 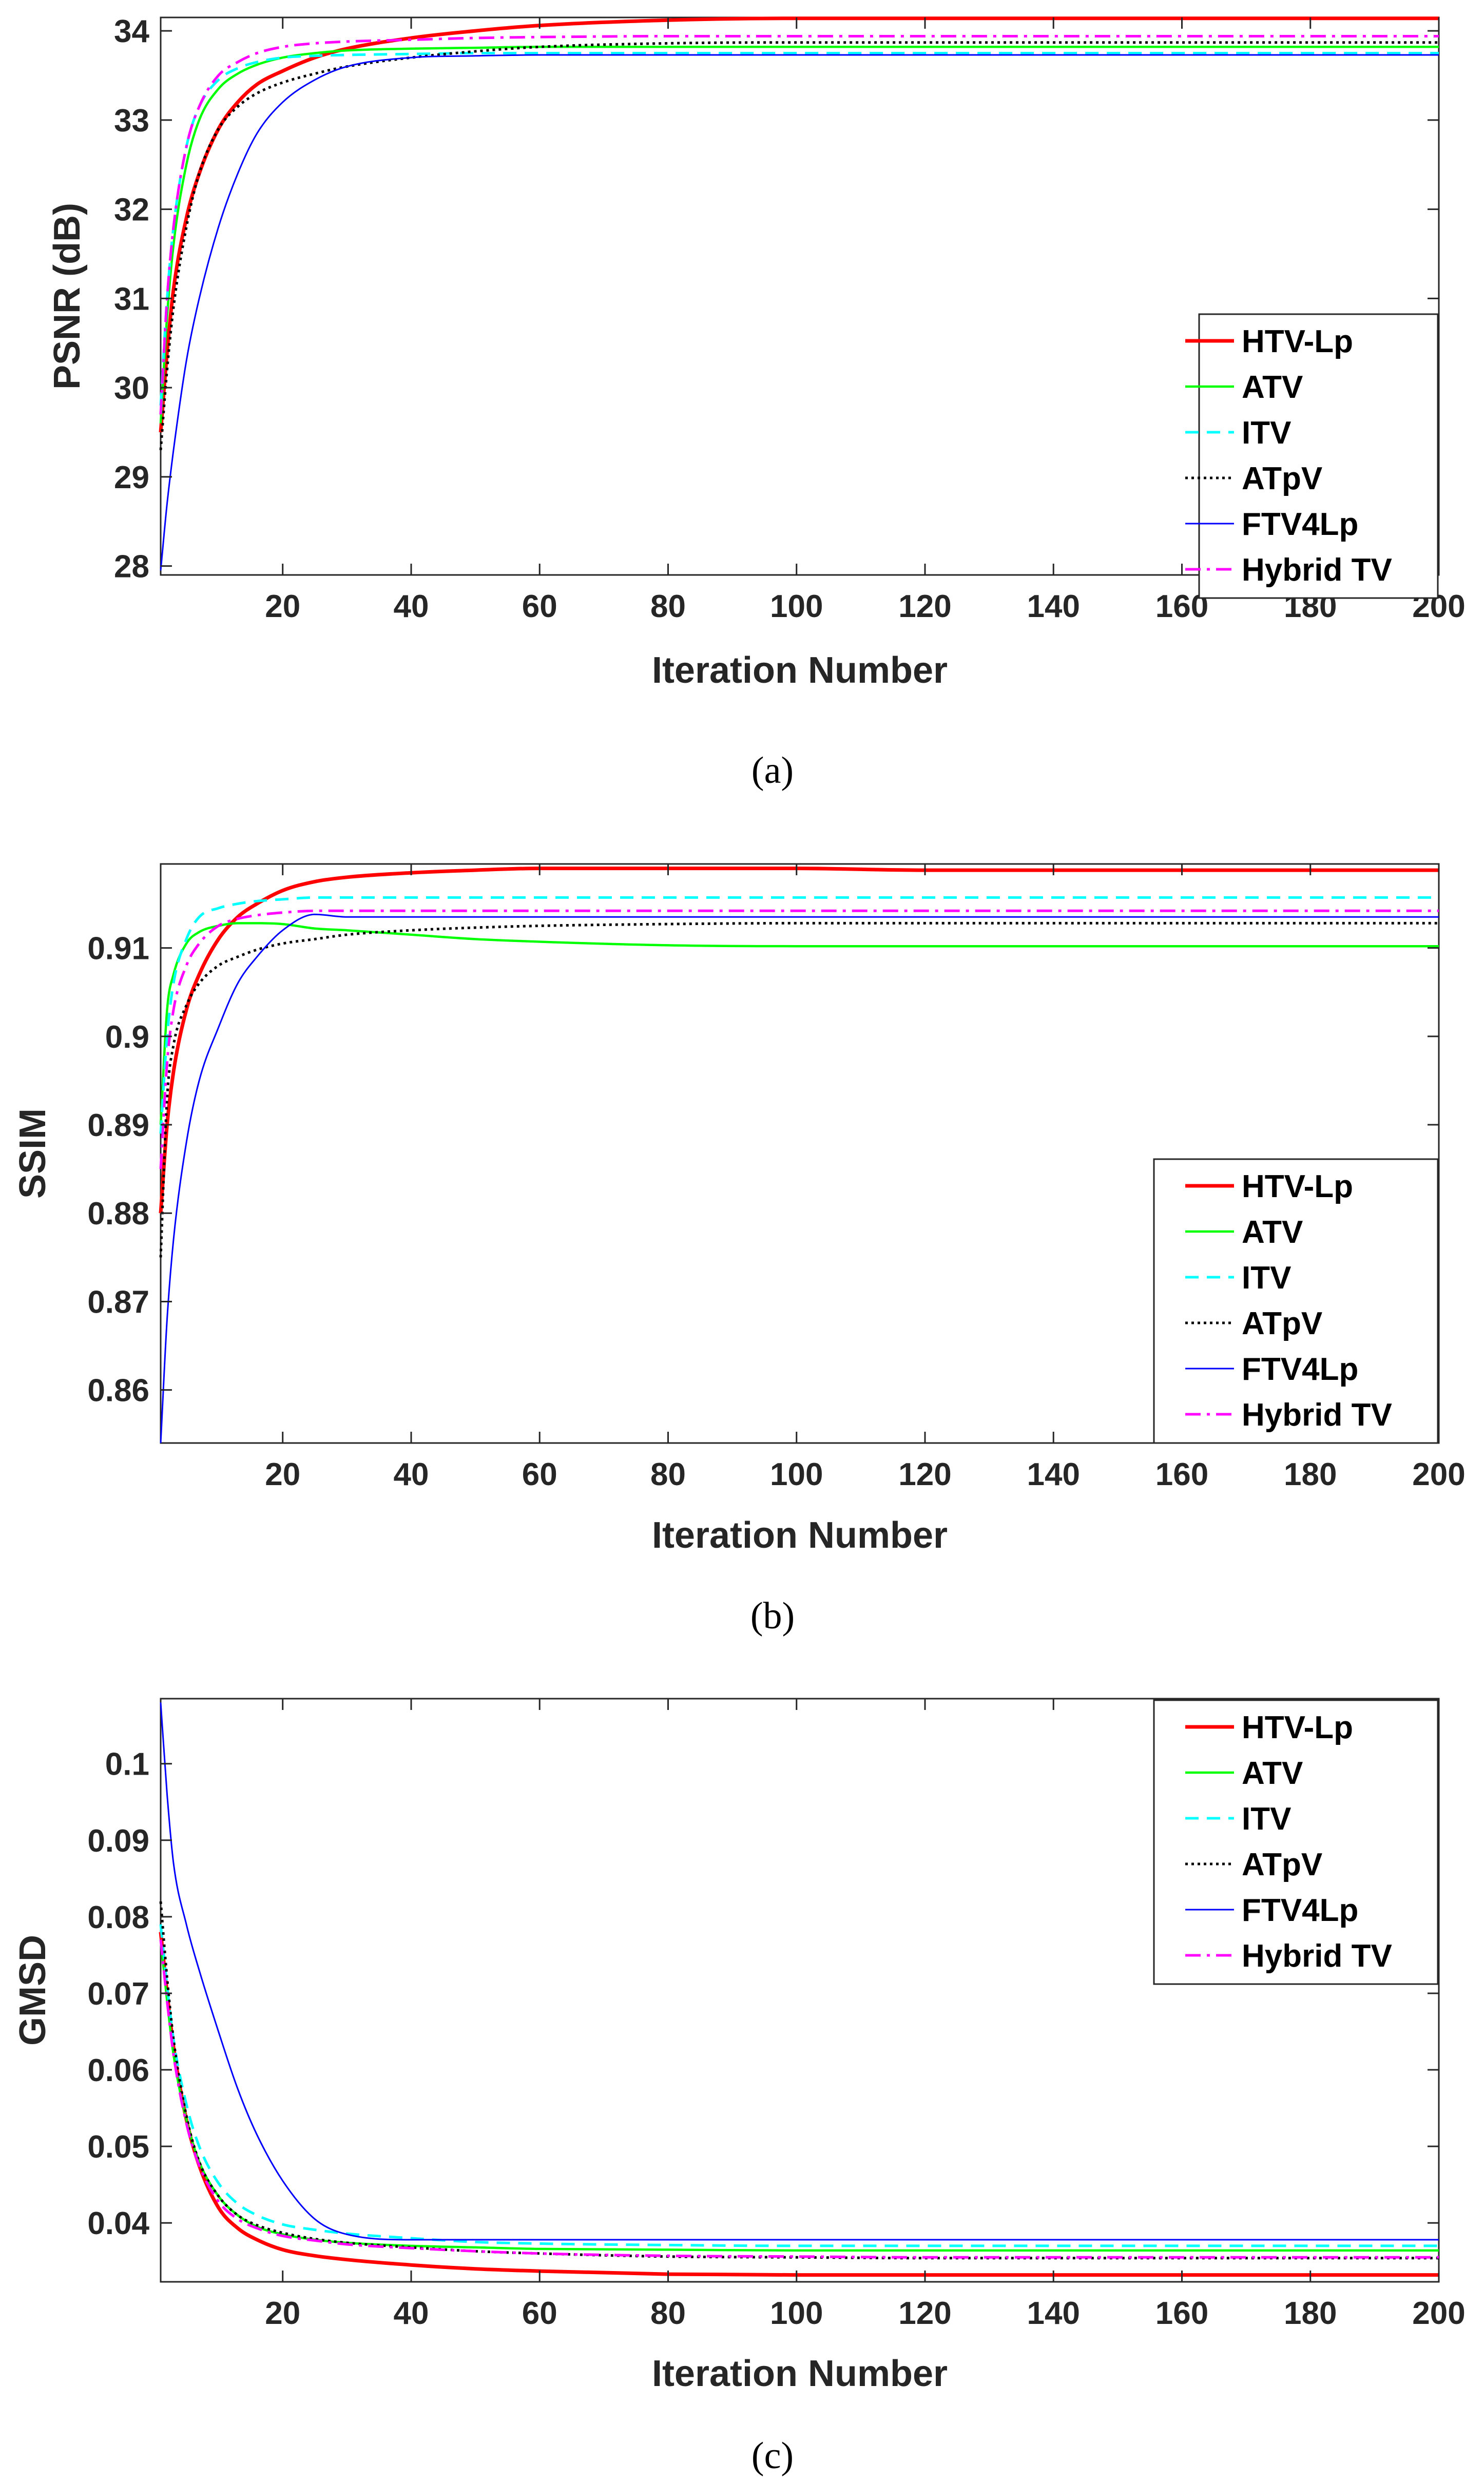 I want to click on panel-c-y-axis-title: GMSD, so click(x=32, y=1990).